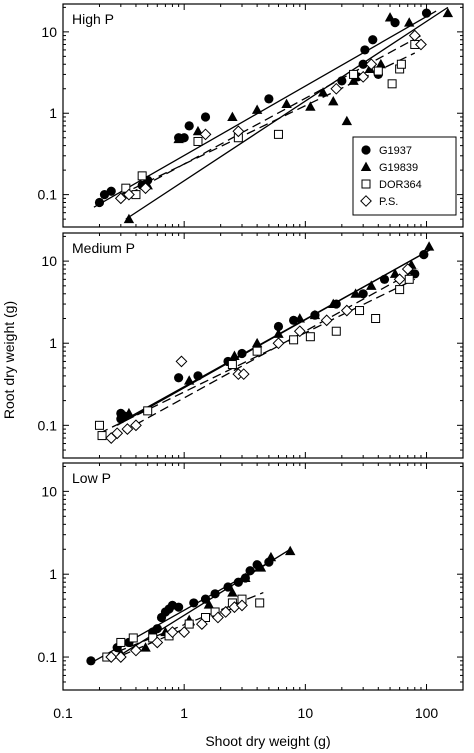 This screenshot has width=474, height=753. I want to click on legend-label: G19839, so click(398, 168).